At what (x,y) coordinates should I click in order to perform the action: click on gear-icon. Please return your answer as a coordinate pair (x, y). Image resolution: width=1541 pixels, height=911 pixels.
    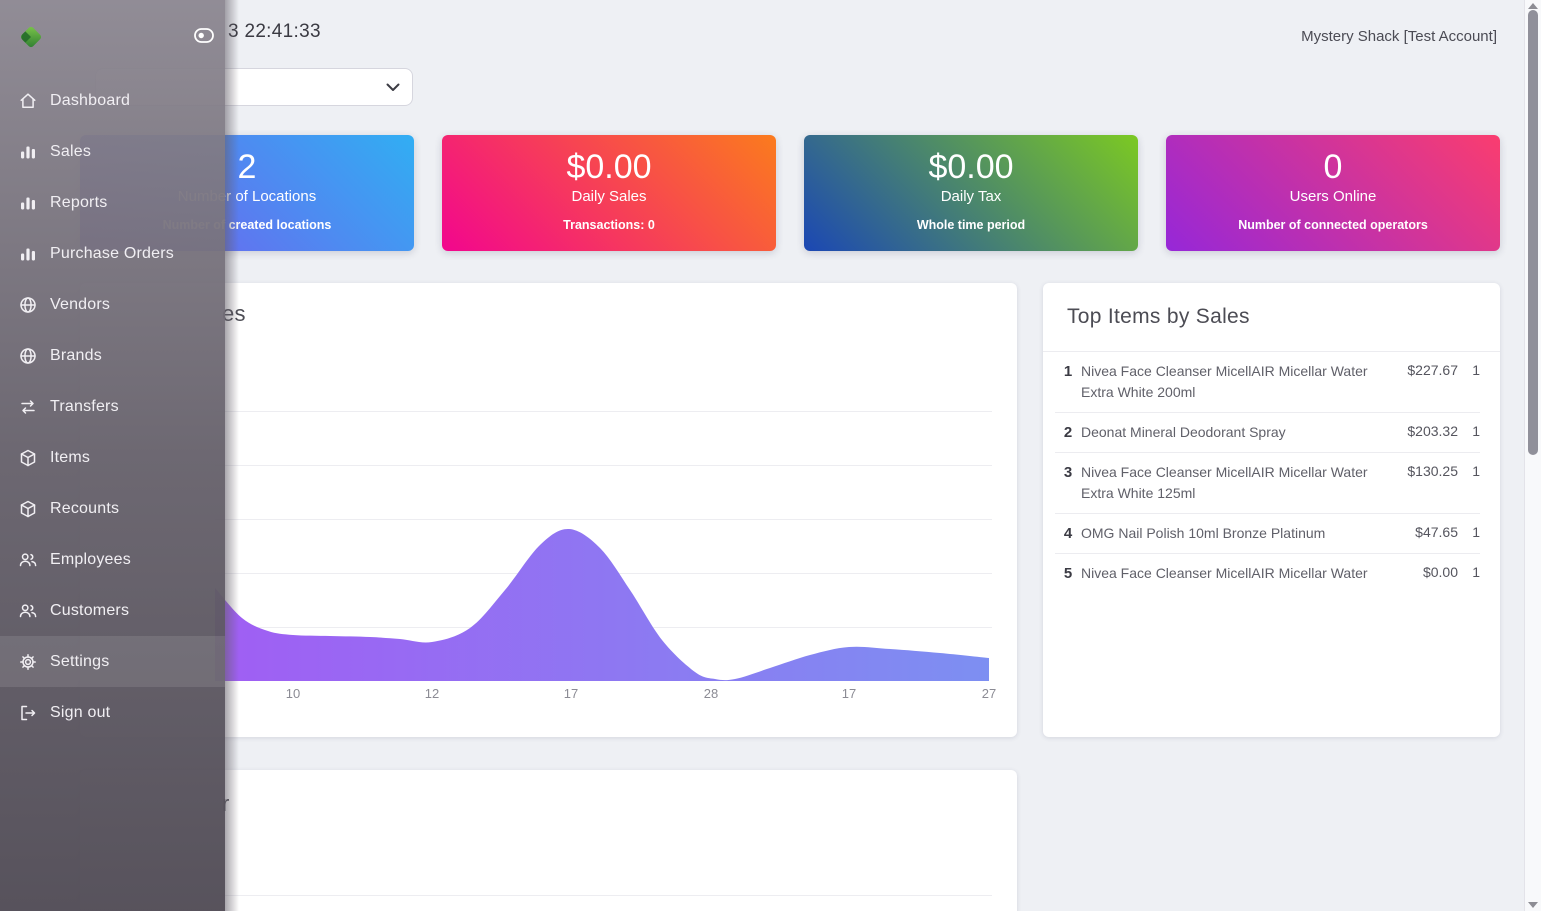
    Looking at the image, I should click on (28, 662).